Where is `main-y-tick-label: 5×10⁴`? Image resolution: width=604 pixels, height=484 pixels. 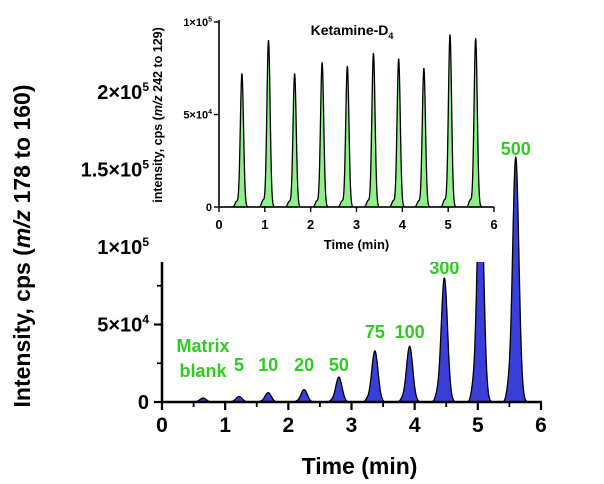 main-y-tick-label: 5×10⁴ is located at coordinates (123, 325).